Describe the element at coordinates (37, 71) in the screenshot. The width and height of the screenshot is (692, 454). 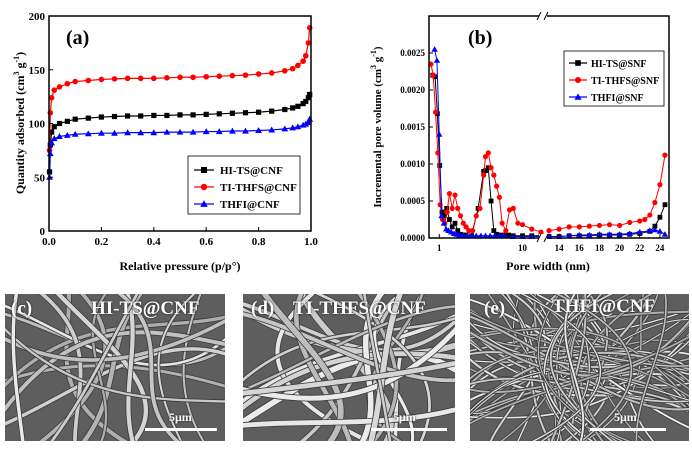
I see `chart-a-y-tick-label: 150` at that location.